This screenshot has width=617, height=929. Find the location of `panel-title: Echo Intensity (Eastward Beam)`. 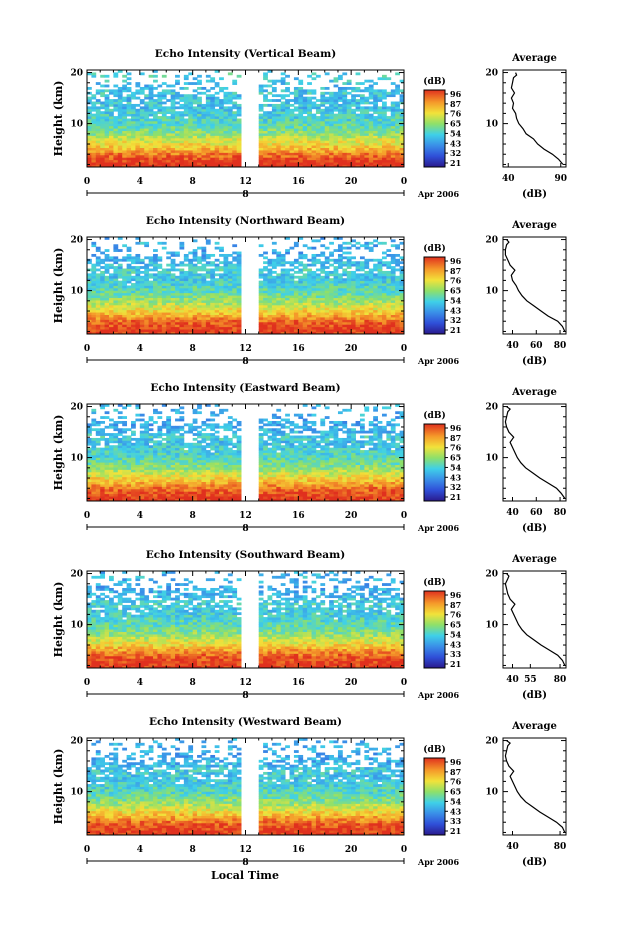

panel-title: Echo Intensity (Eastward Beam) is located at coordinates (245, 388).